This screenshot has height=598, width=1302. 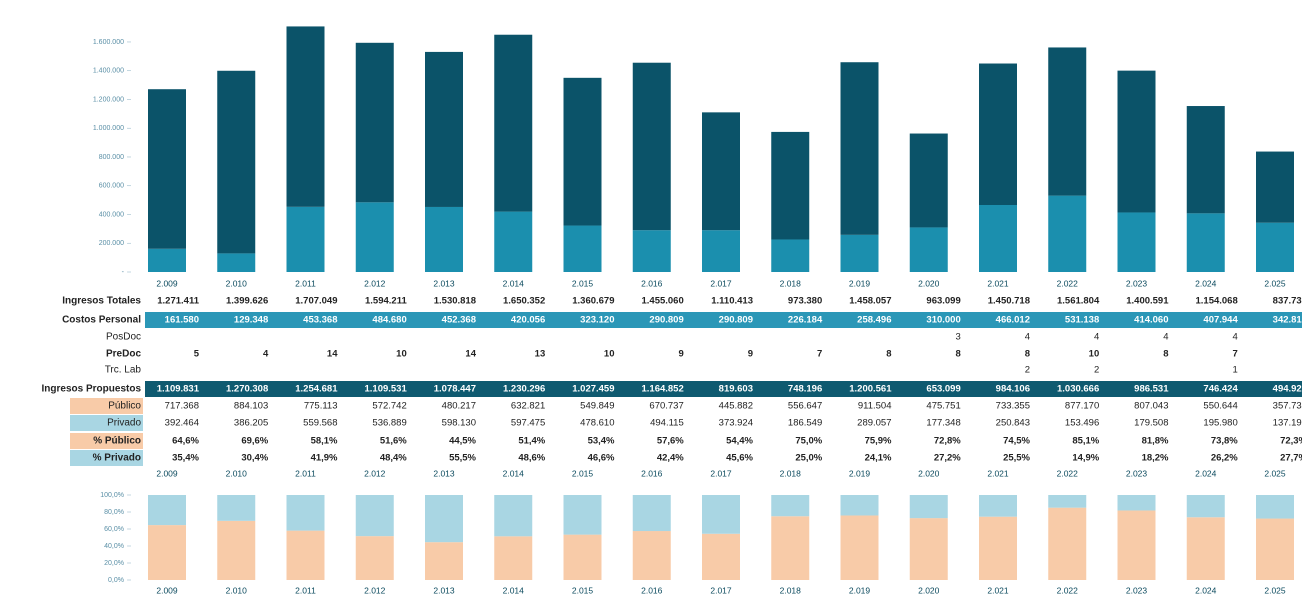 What do you see at coordinates (305, 283) in the screenshot?
I see `x-tick-label: 2.011` at bounding box center [305, 283].